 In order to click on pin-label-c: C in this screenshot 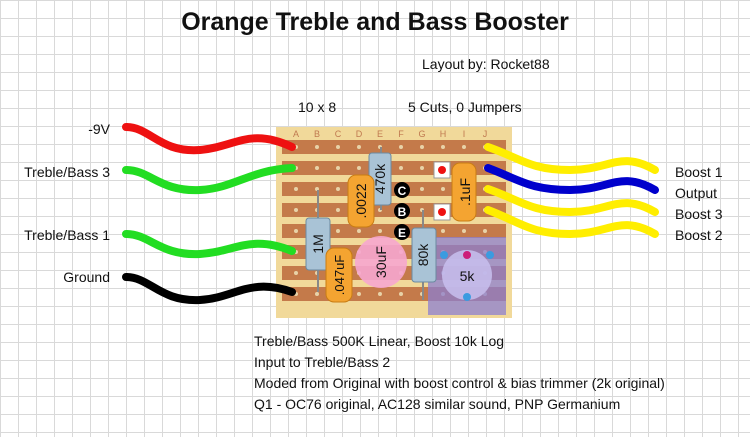, I will do `click(402, 191)`.